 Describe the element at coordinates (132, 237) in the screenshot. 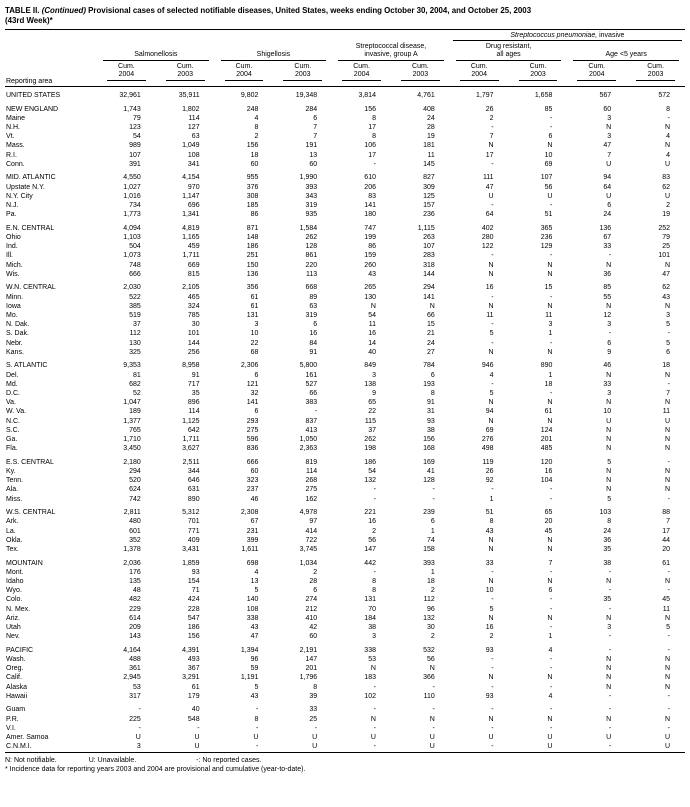

I see `value-cell: 1,103` at that location.